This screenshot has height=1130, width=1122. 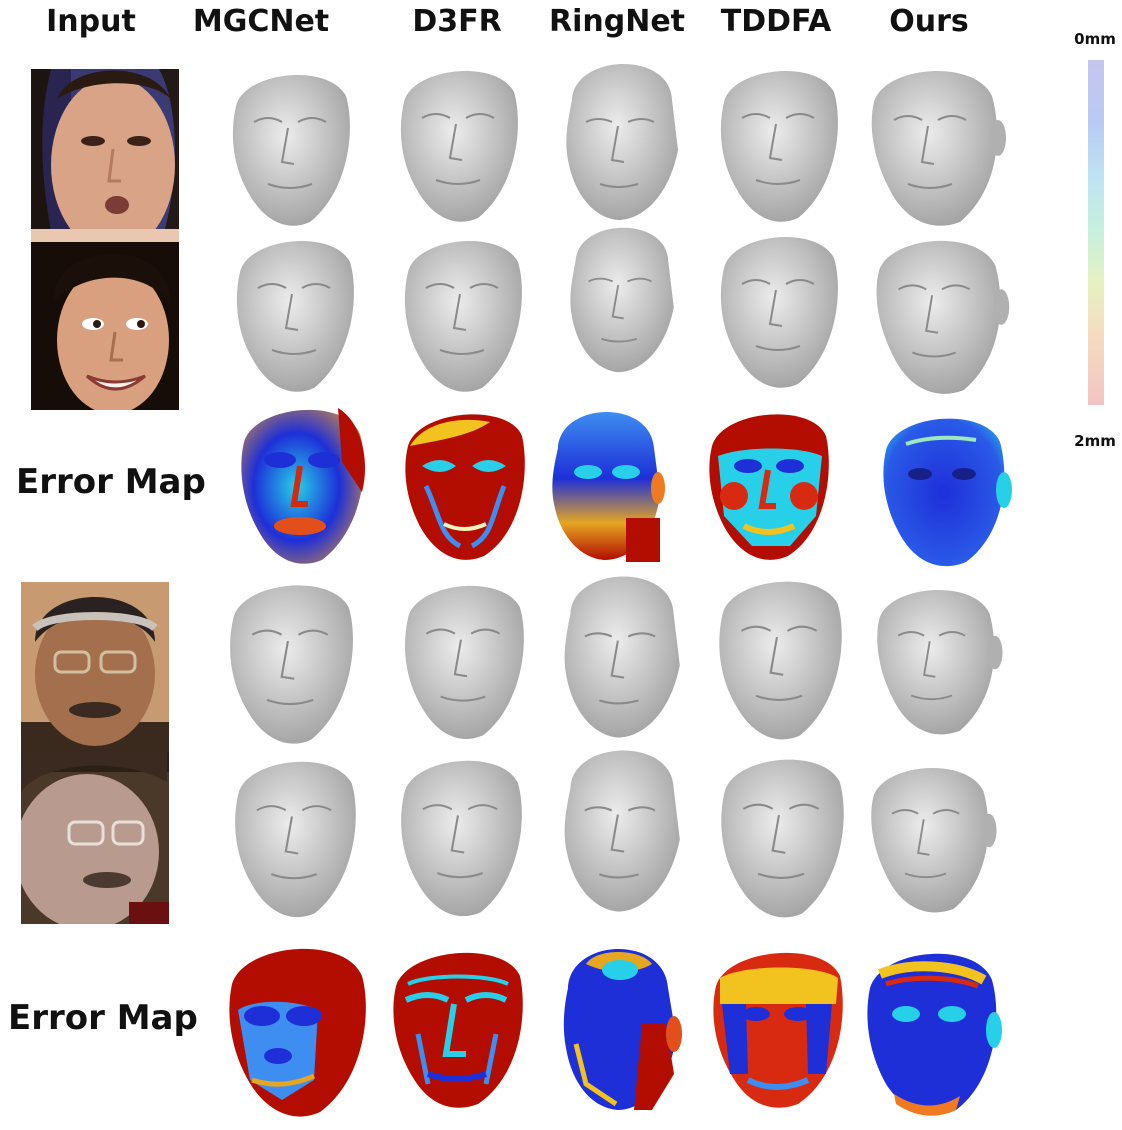 I want to click on colorbar-min-label: 0mm, so click(x=1095, y=39).